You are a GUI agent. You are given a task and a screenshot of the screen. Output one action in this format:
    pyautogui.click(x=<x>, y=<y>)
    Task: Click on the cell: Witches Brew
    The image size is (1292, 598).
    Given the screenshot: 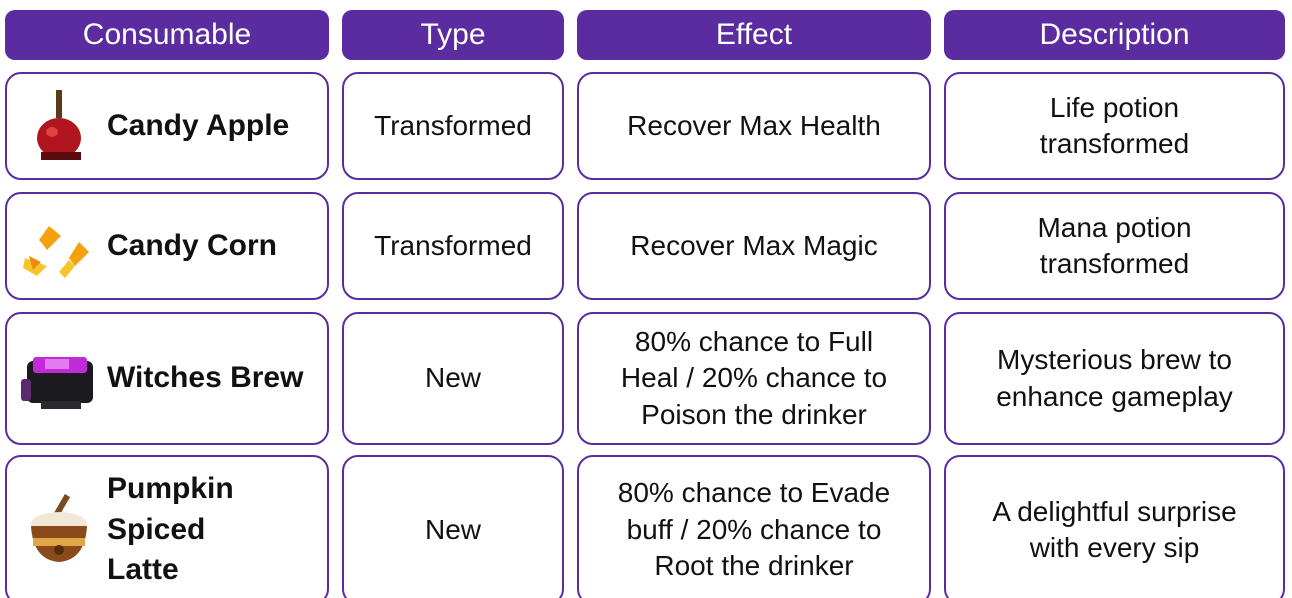 What is the action you would take?
    pyautogui.click(x=167, y=378)
    